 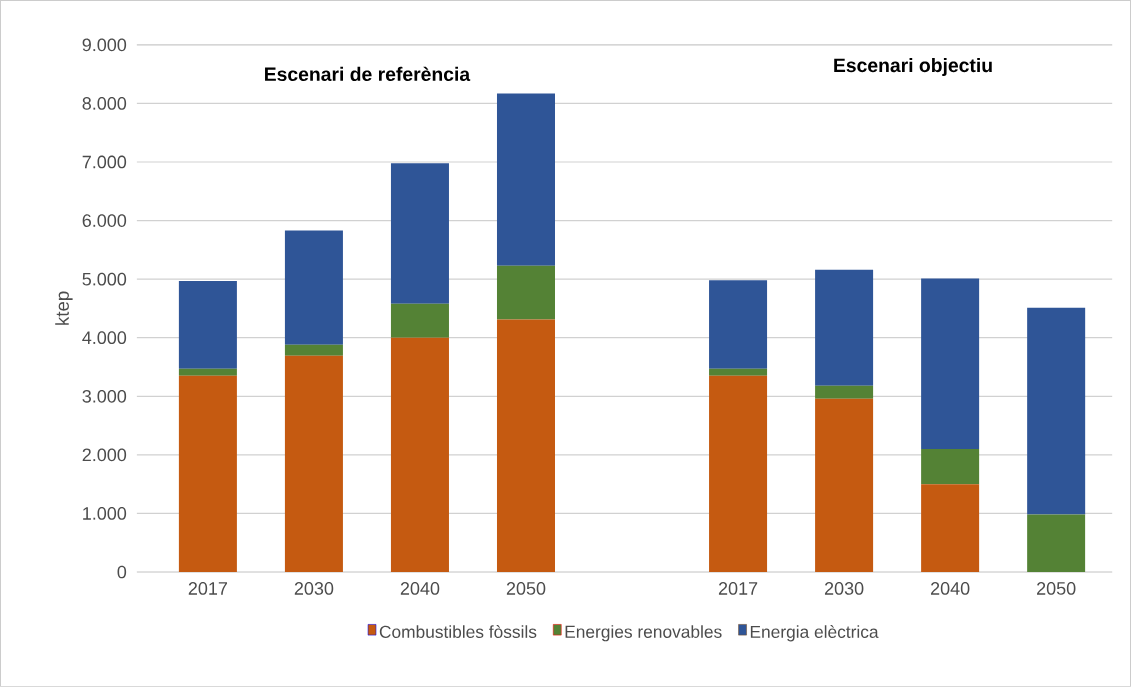 What do you see at coordinates (104, 338) in the screenshot?
I see `y-tick-label: 4.000` at bounding box center [104, 338].